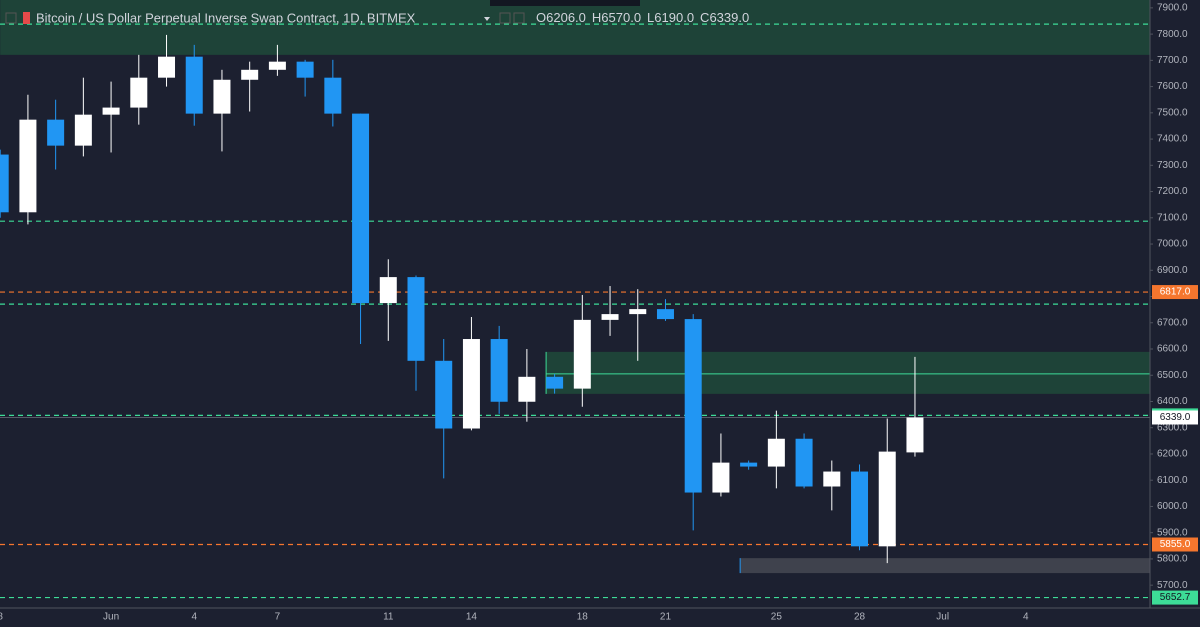  I want to click on y-tick-label: 5800.0, so click(1172, 559).